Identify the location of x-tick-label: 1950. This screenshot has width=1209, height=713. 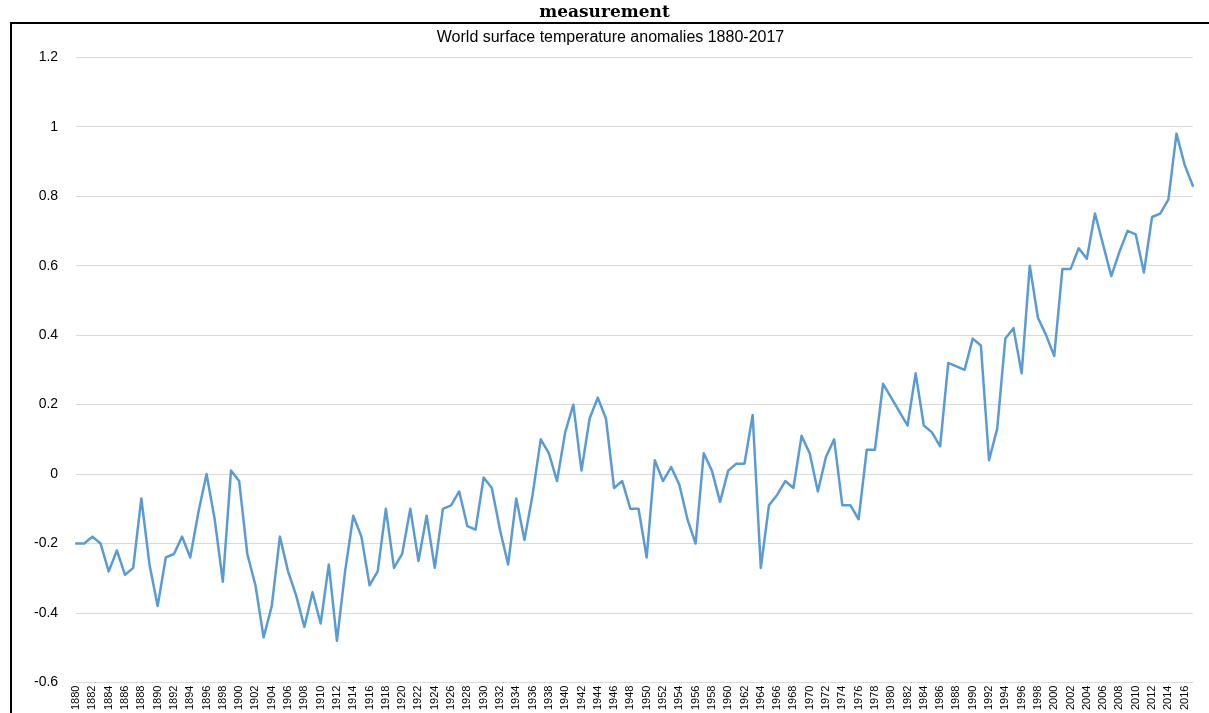
(645, 698).